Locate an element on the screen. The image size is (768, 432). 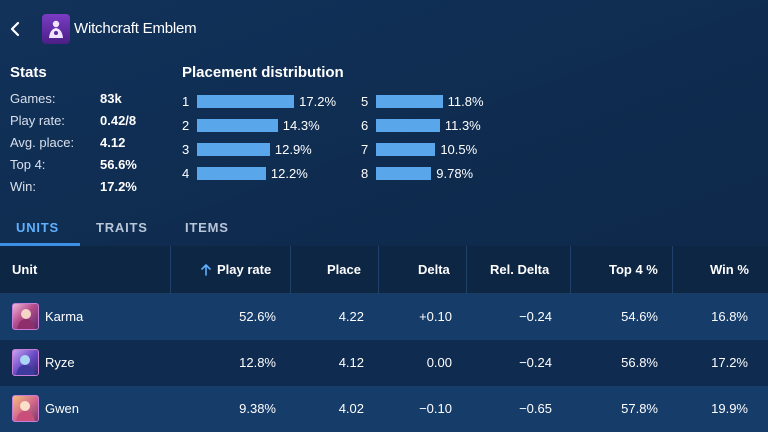
placement-percent: 12.9% is located at coordinates (293, 149).